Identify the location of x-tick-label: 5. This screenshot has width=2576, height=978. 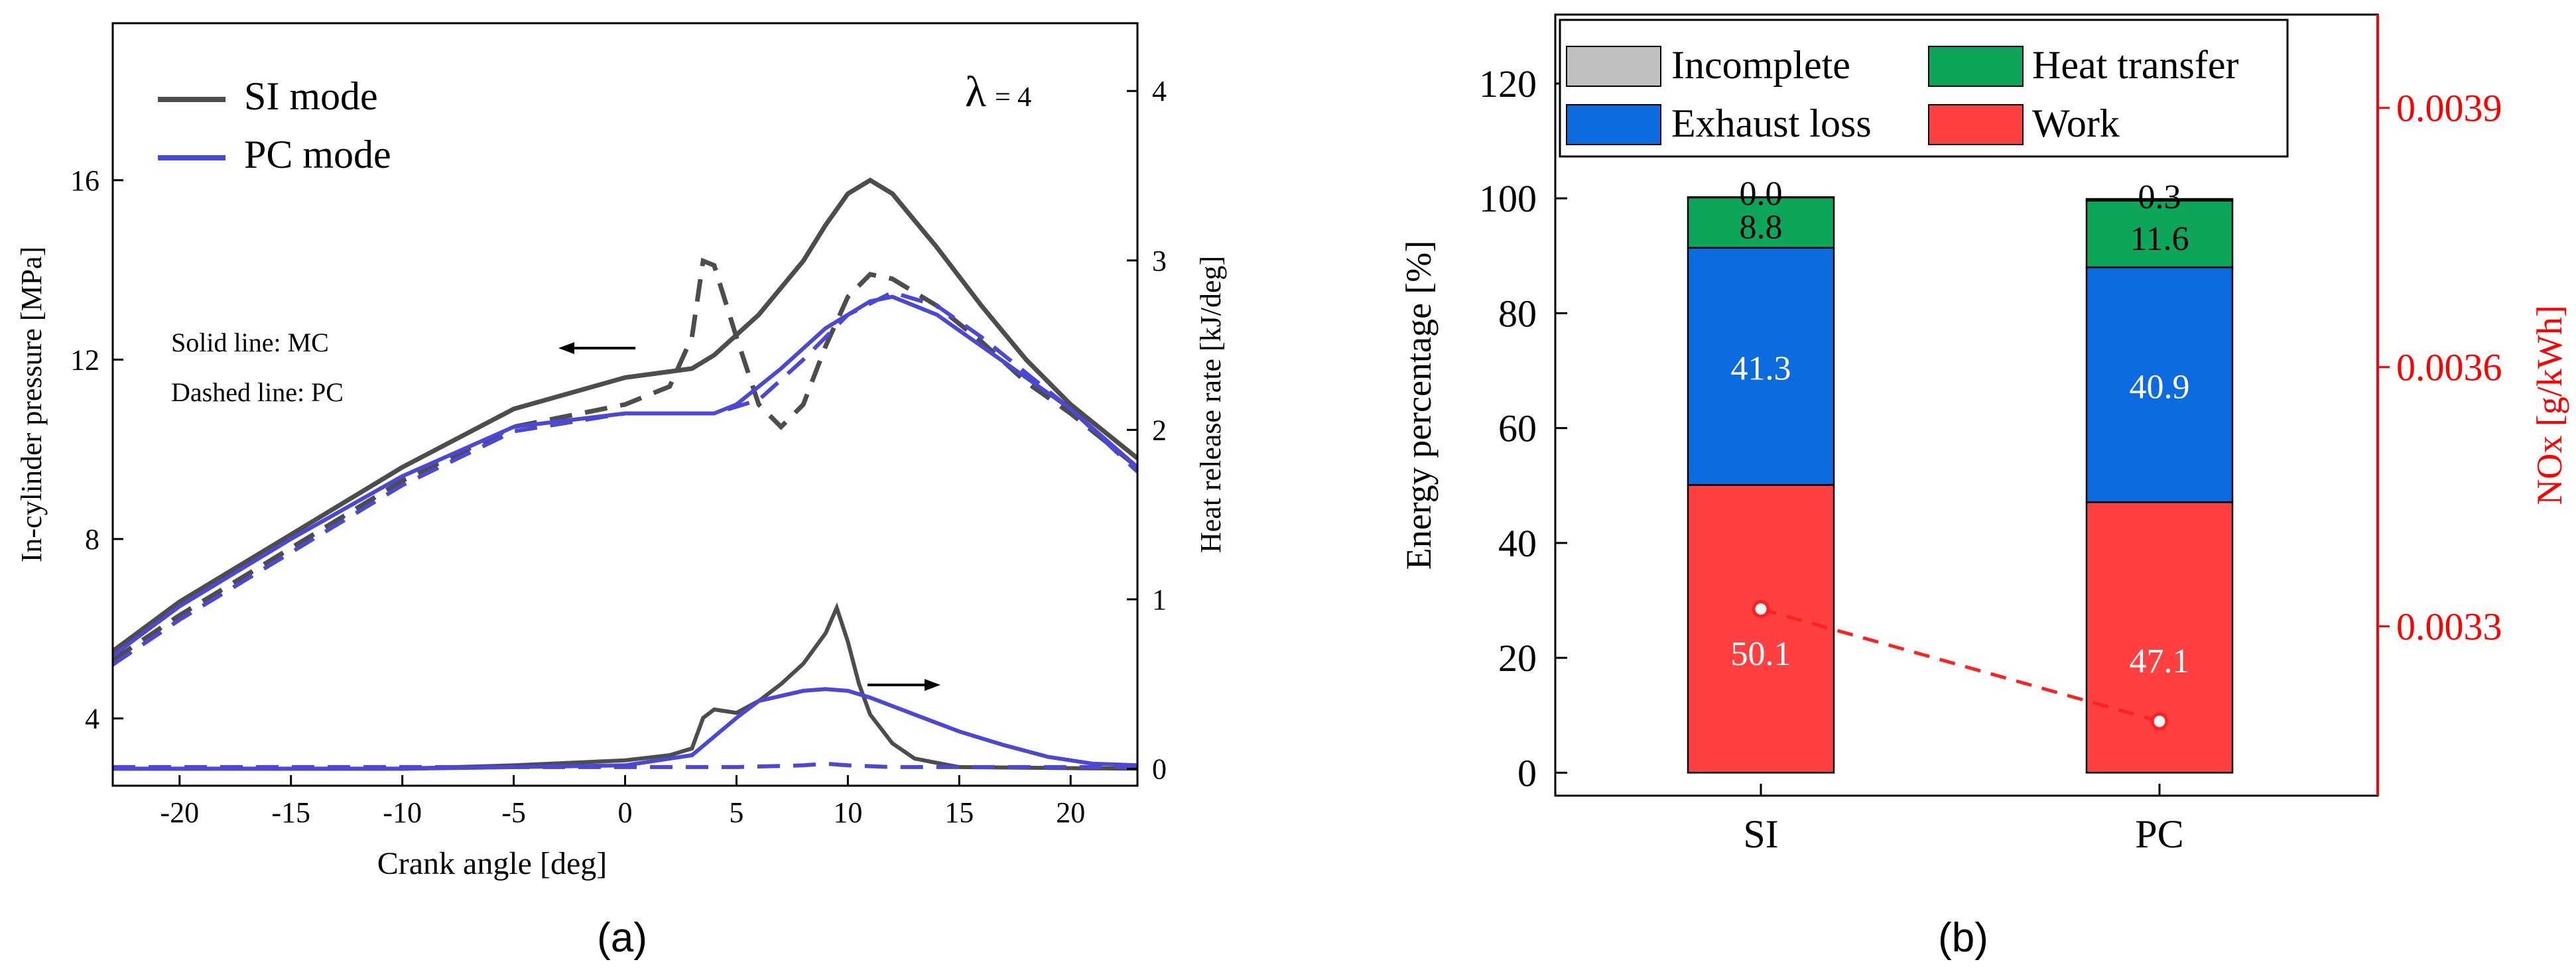
(736, 812).